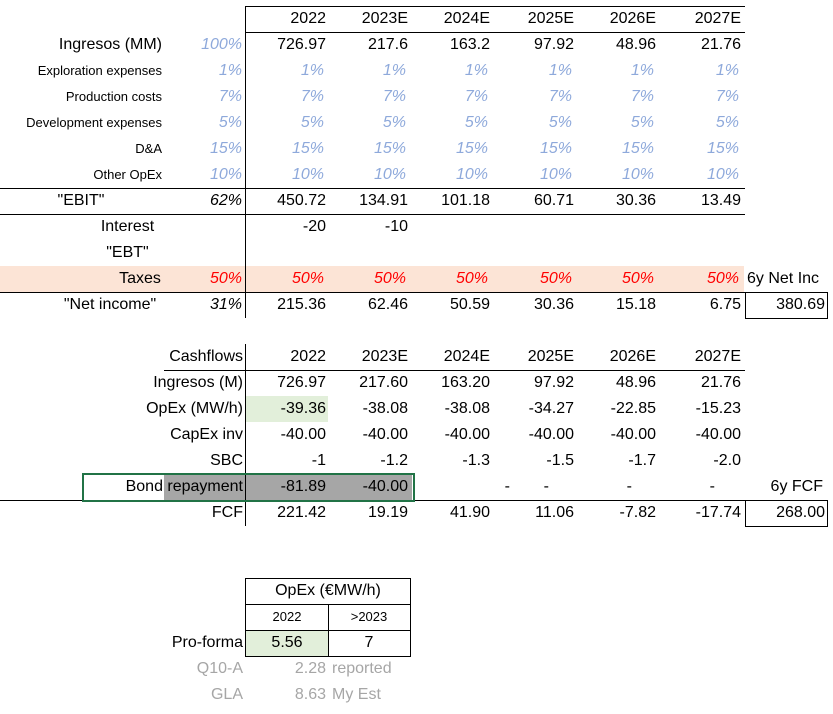  Describe the element at coordinates (783, 278) in the screenshot. I see `net-inc-label: 6y Net Inc` at that location.